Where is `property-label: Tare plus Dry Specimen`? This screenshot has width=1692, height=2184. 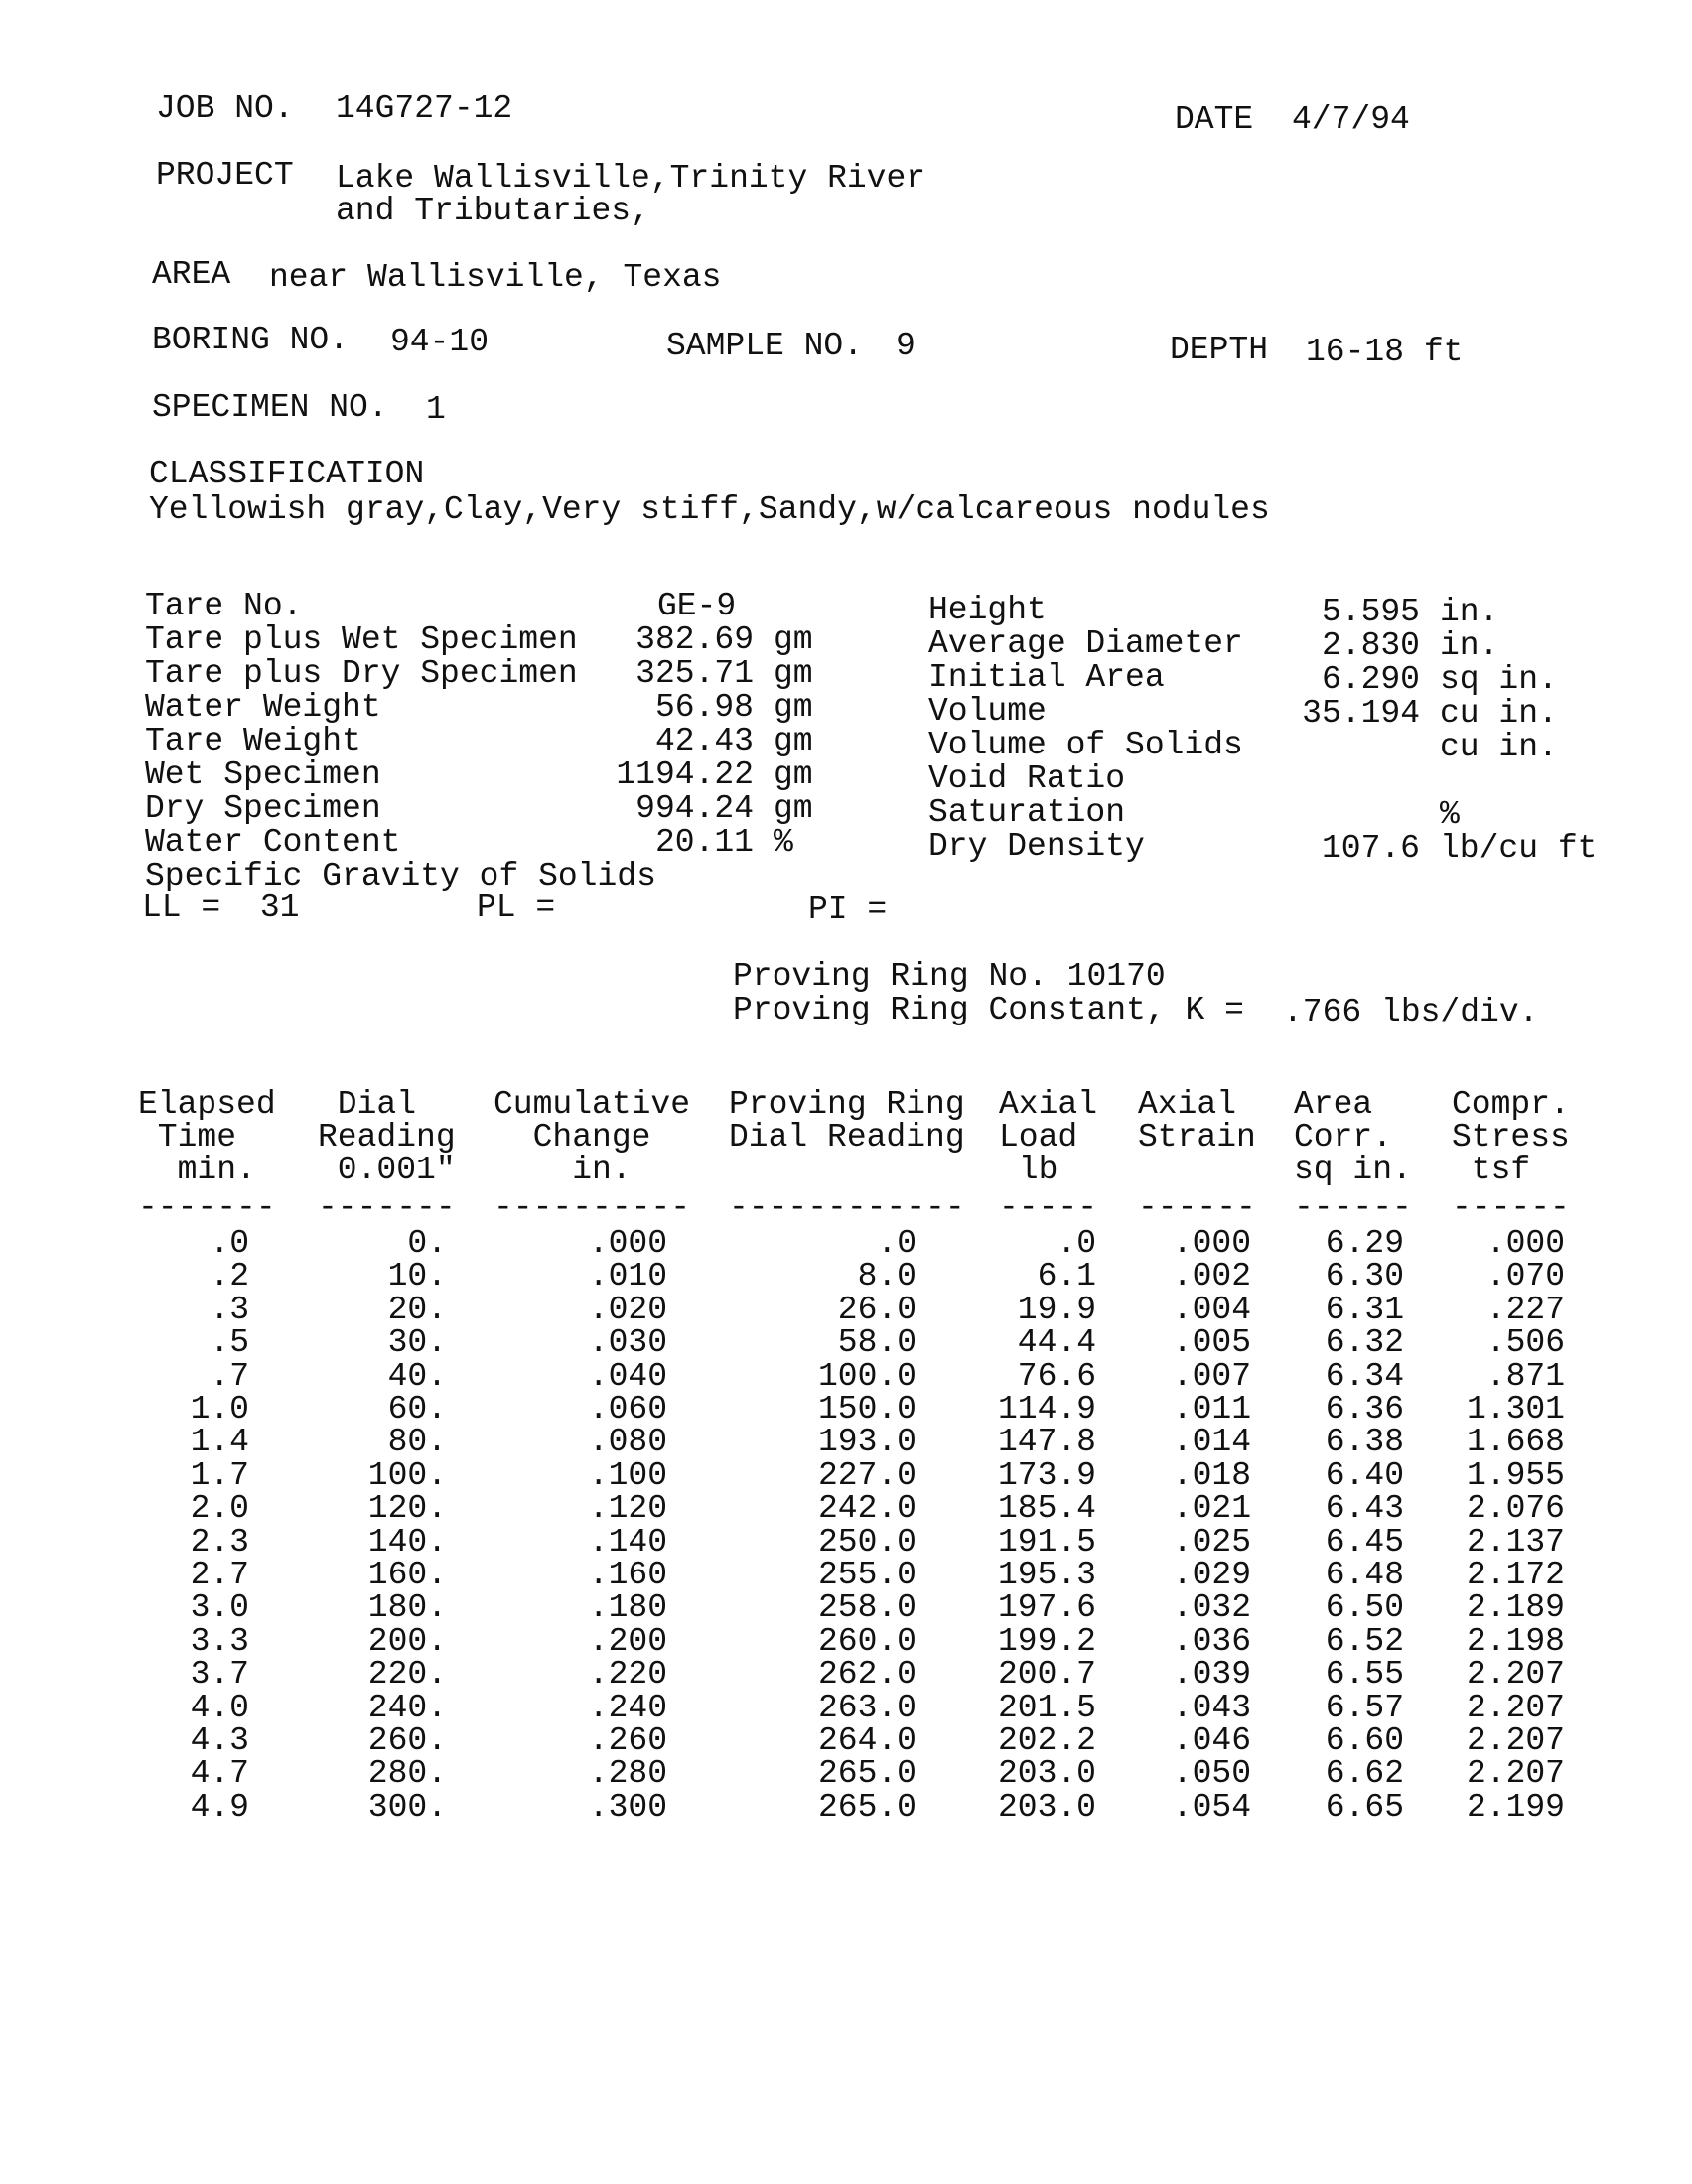 property-label: Tare plus Dry Specimen is located at coordinates (361, 673).